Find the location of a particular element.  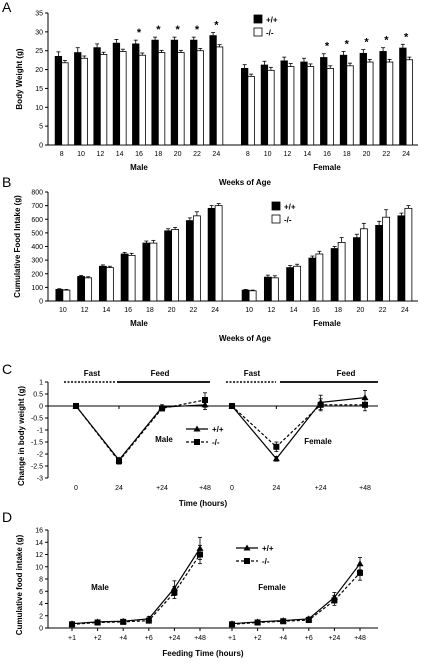

y-tick-label: 20 is located at coordinates (39, 70).